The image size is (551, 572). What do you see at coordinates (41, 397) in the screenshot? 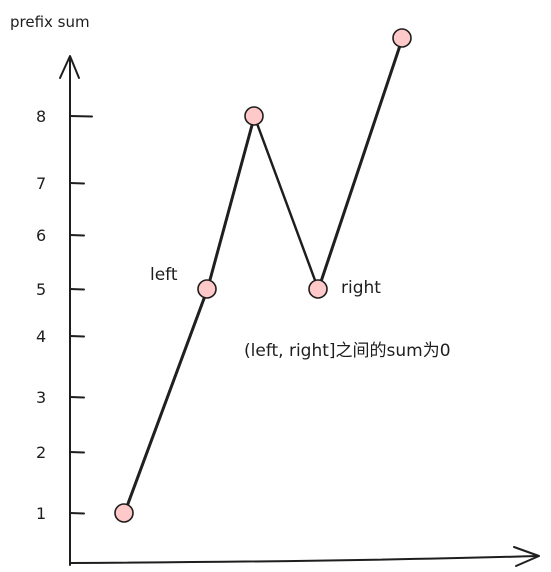
I see `y-tick-label: 3` at bounding box center [41, 397].